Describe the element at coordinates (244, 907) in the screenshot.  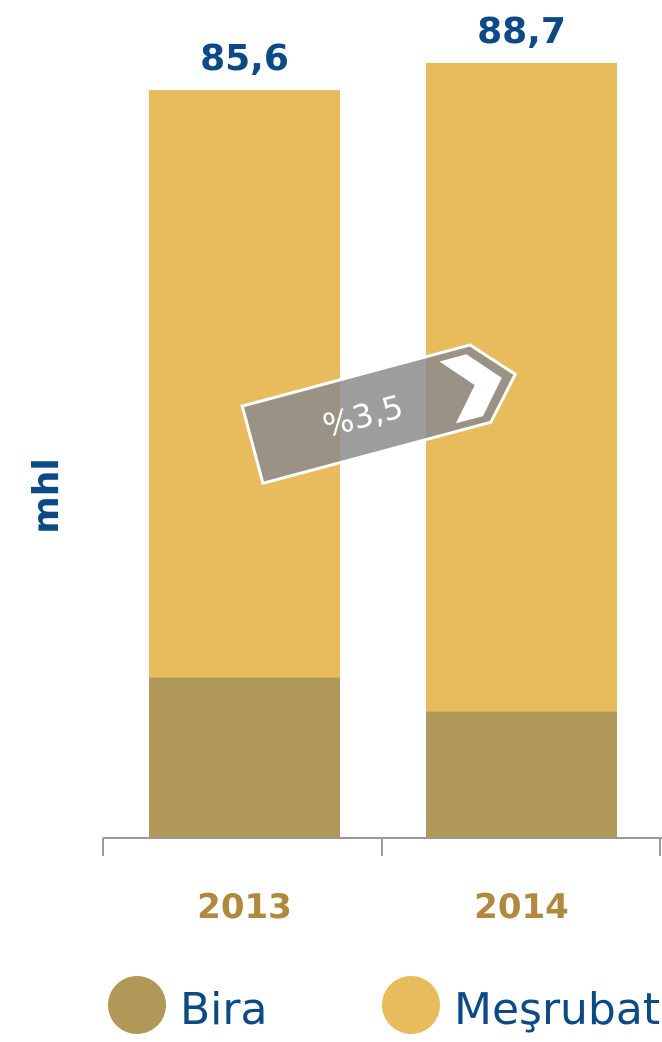
I see `x-tick-label-2013: 2013` at that location.